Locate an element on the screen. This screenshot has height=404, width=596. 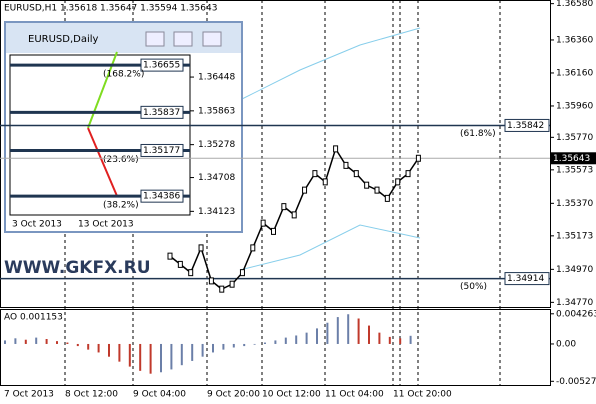
ao-tick-label: -0.005278 is located at coordinates (576, 382).